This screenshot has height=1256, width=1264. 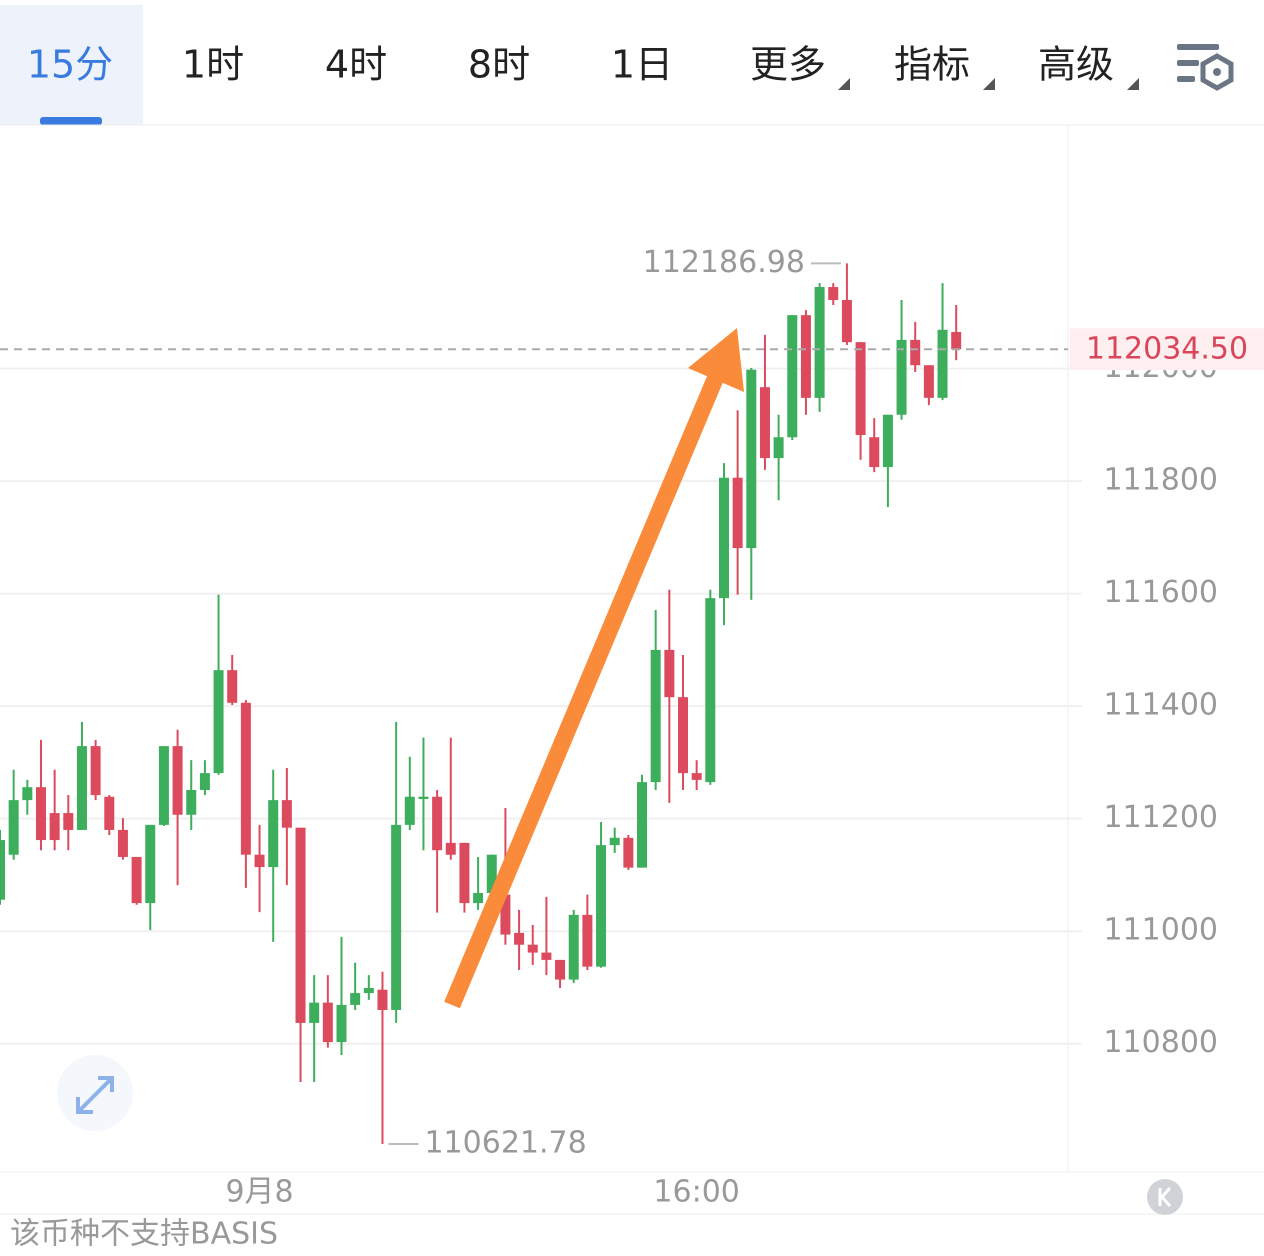 What do you see at coordinates (259, 1192) in the screenshot?
I see `x-tick-label: 9月8` at bounding box center [259, 1192].